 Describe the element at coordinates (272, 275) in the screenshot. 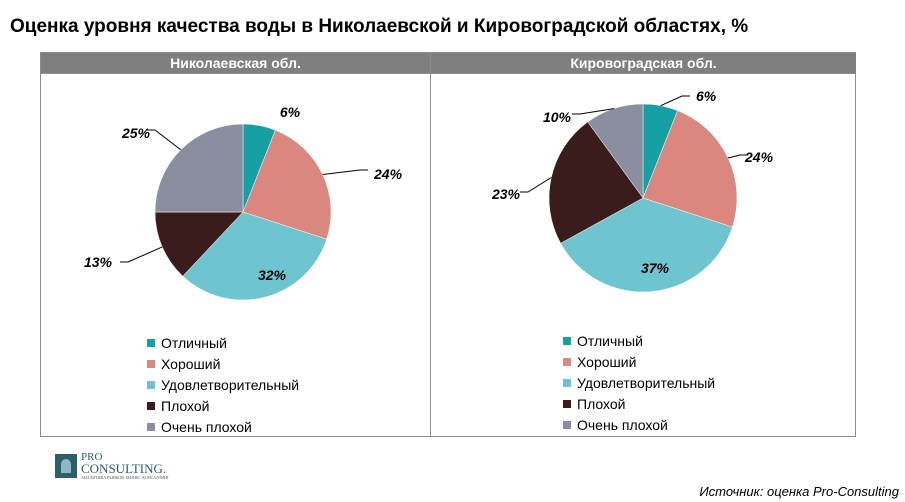

I see `nikolaev-label-2: 32%` at that location.